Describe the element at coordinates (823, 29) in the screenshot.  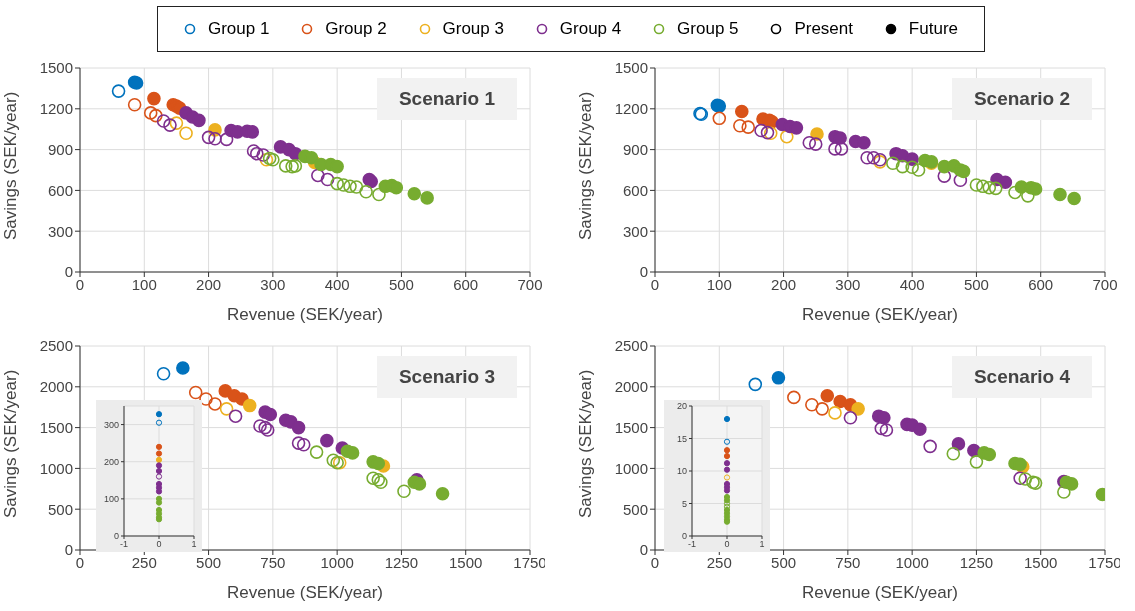
I see `legend-label: Present` at that location.